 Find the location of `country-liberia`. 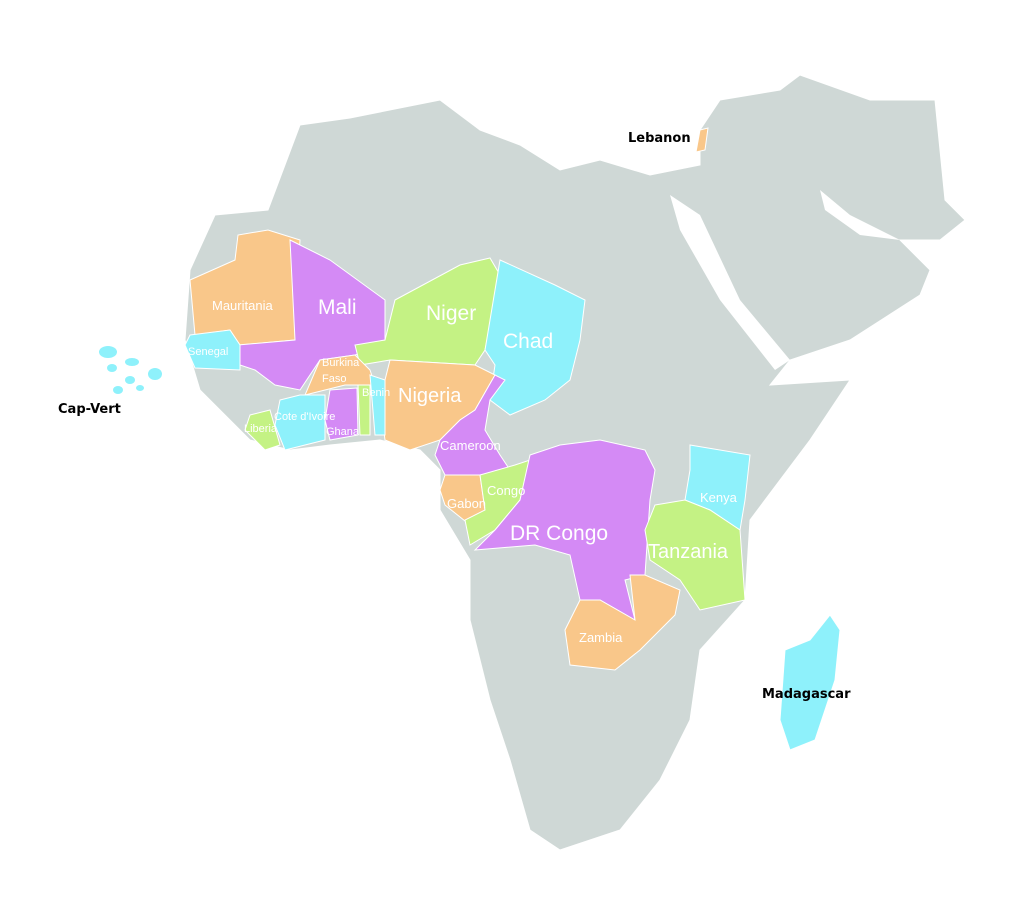

country-liberia is located at coordinates (262, 430).